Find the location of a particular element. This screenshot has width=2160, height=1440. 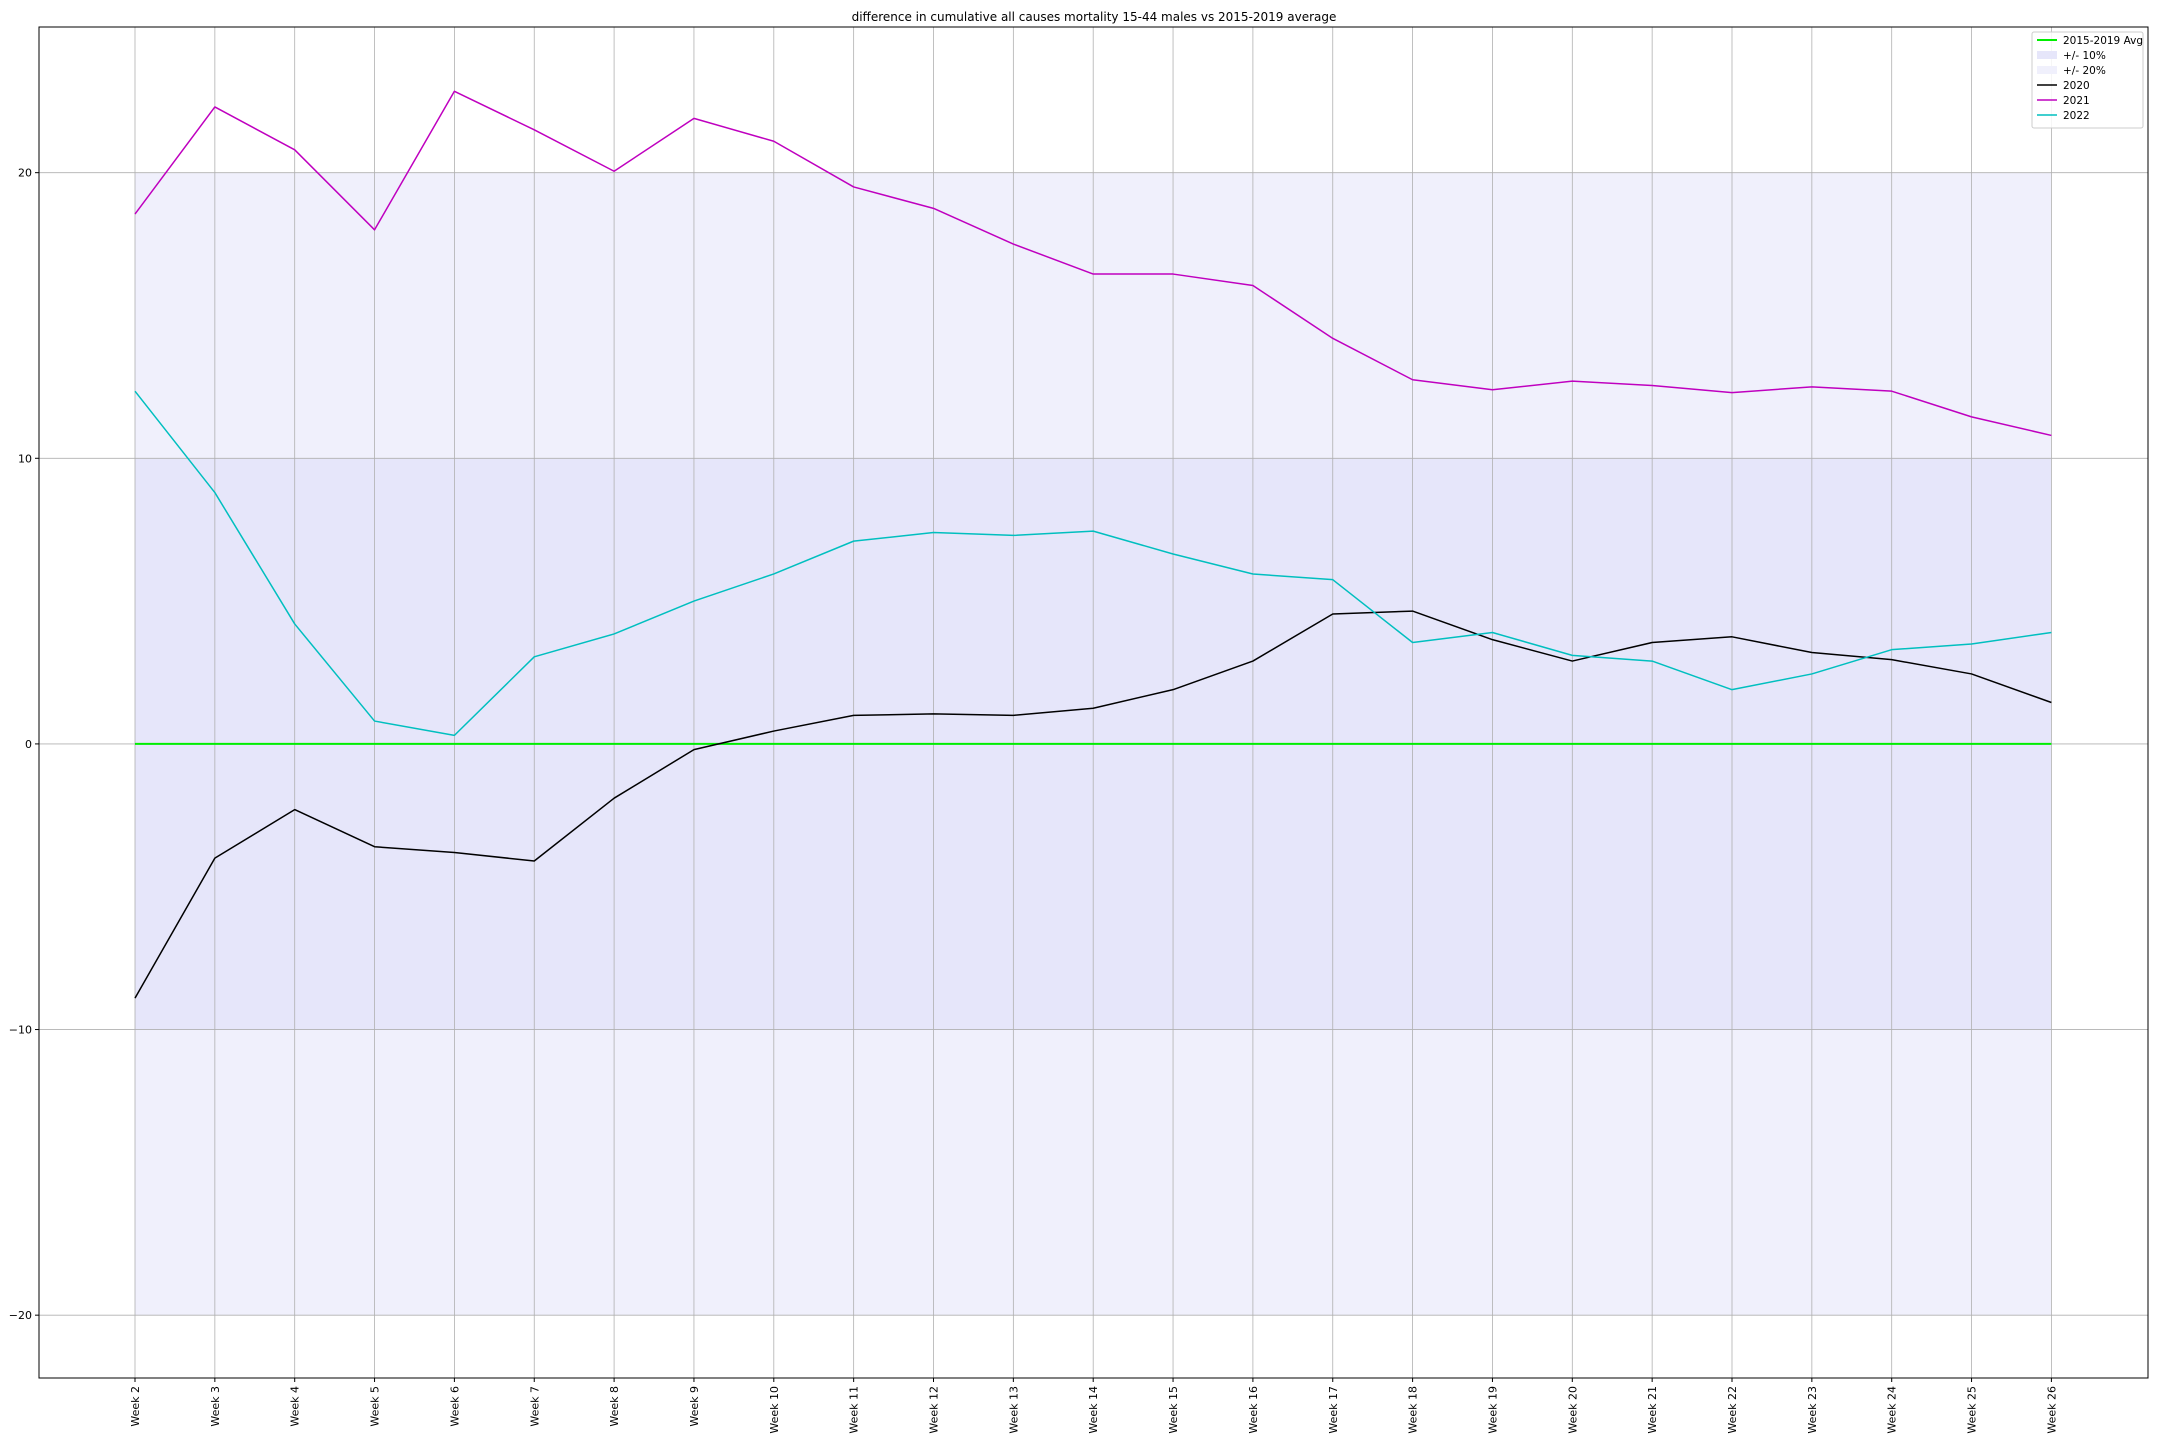

x-tick-label: Week 19 is located at coordinates (1492, 1410).